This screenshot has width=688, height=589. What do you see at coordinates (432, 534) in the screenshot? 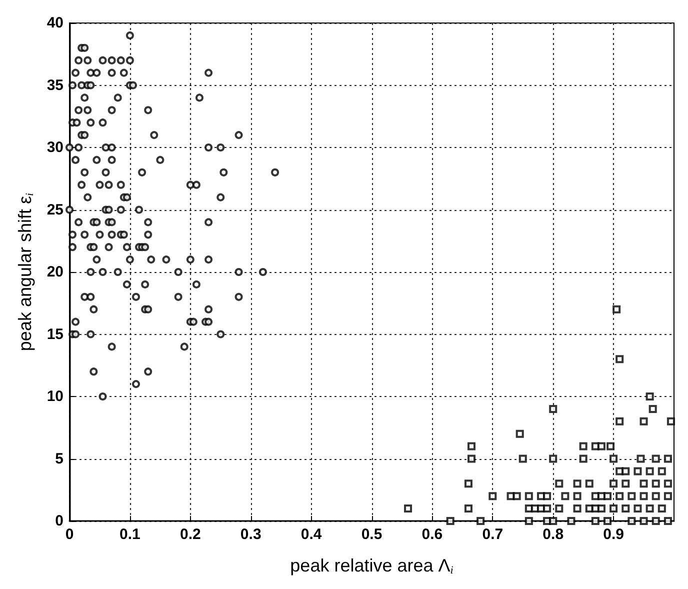
I see `x-tick-label: 0.6` at bounding box center [432, 534].